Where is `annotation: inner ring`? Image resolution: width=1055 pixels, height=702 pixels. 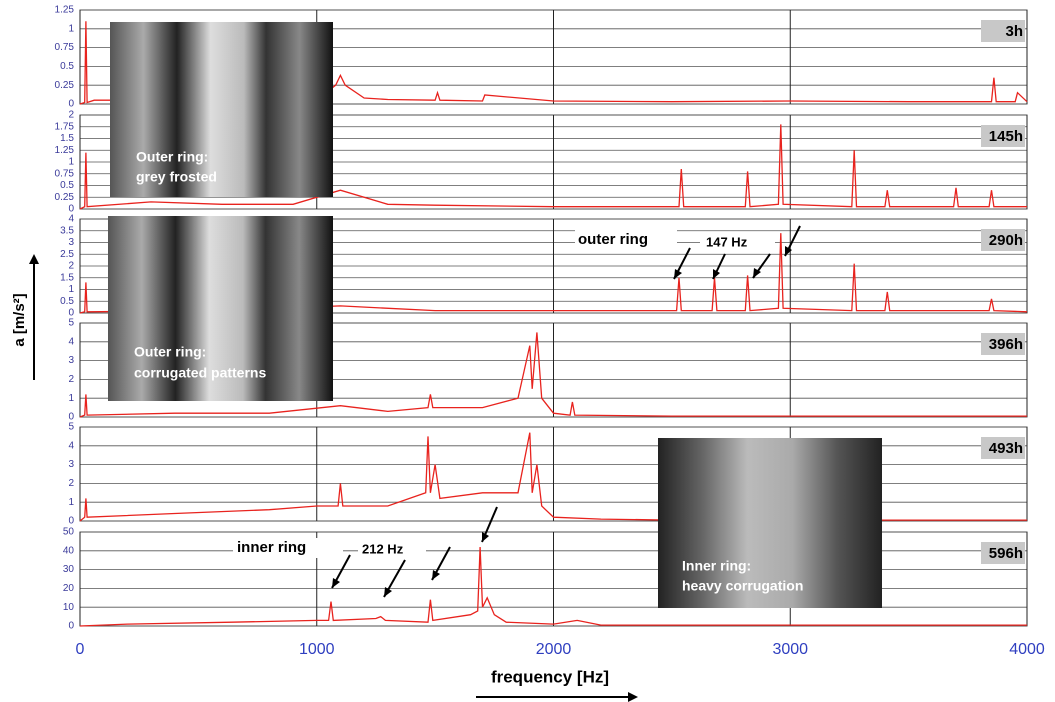
annotation: inner ring is located at coordinates (271, 547).